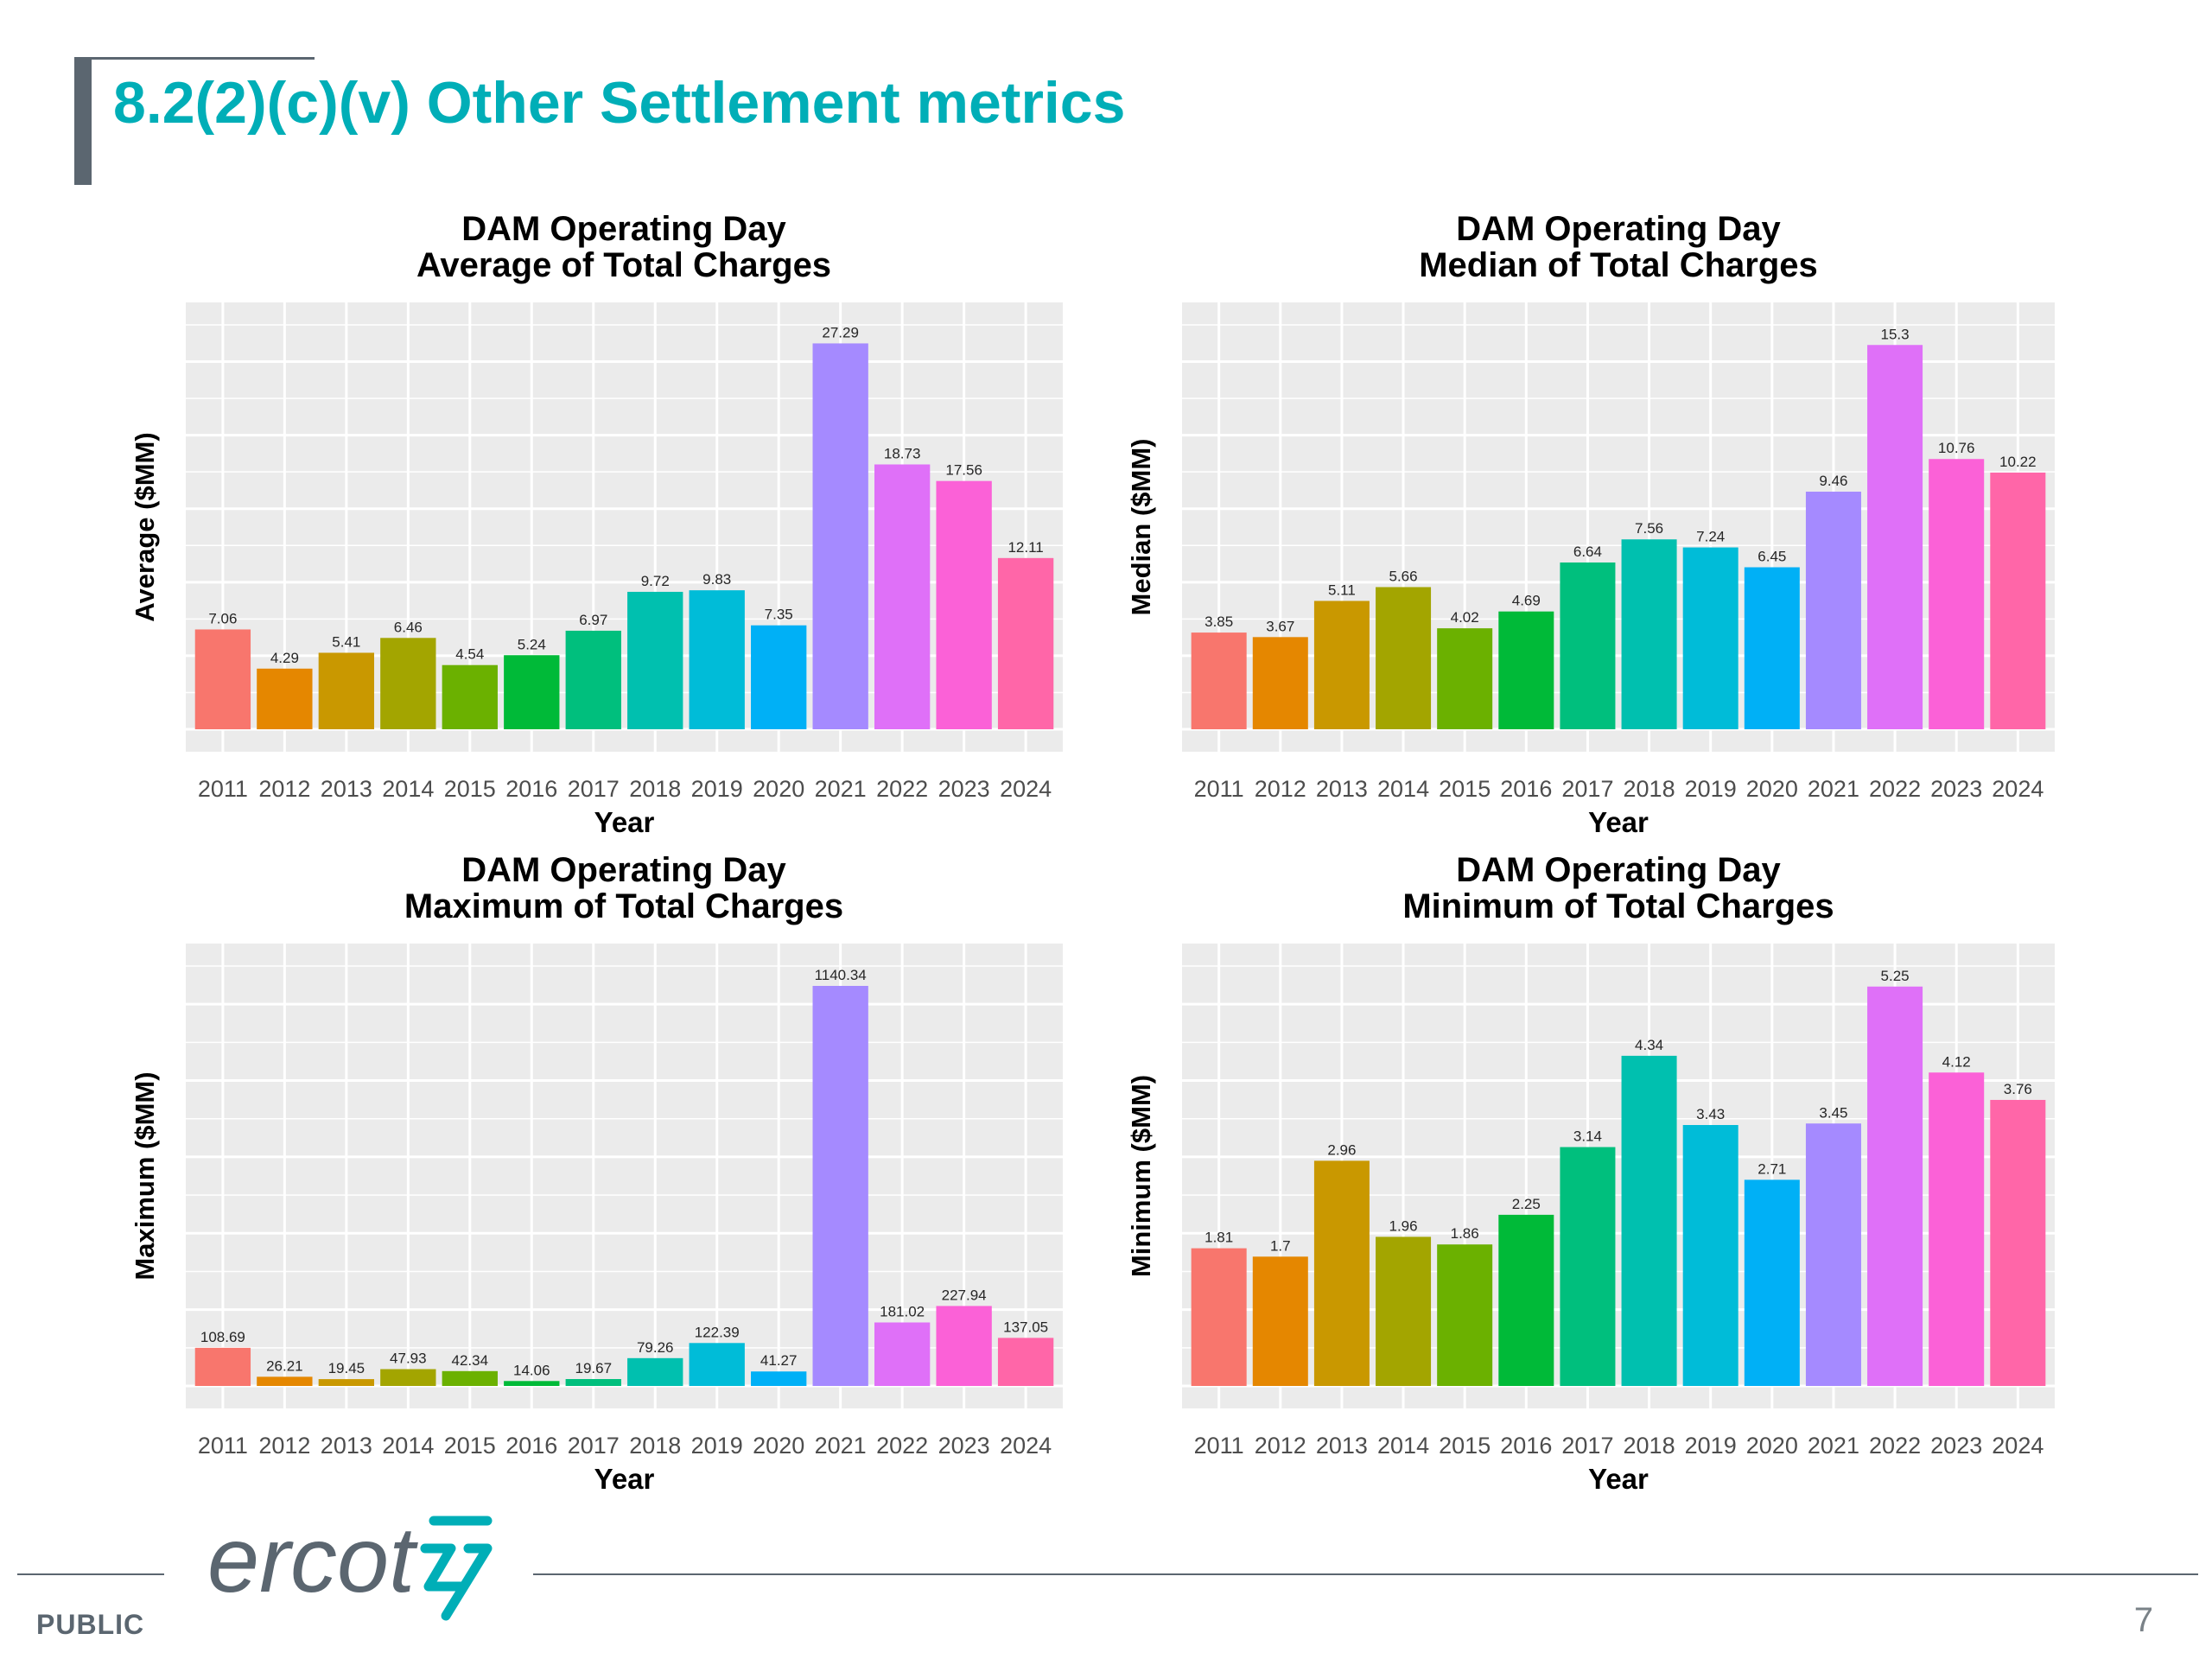  What do you see at coordinates (284, 789) in the screenshot?
I see `x-tick-label: 2012` at bounding box center [284, 789].